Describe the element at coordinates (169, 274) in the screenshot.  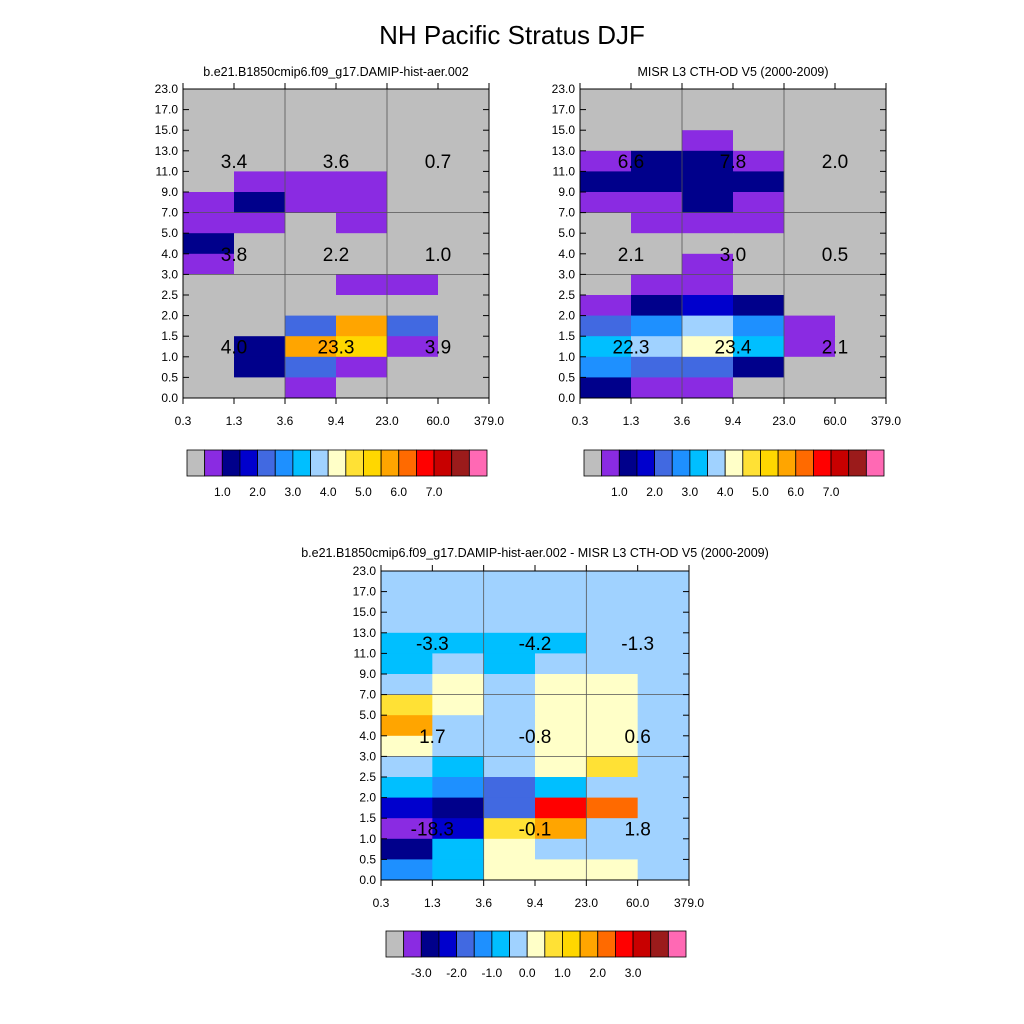
I see `y-tick-label: 3.0` at that location.